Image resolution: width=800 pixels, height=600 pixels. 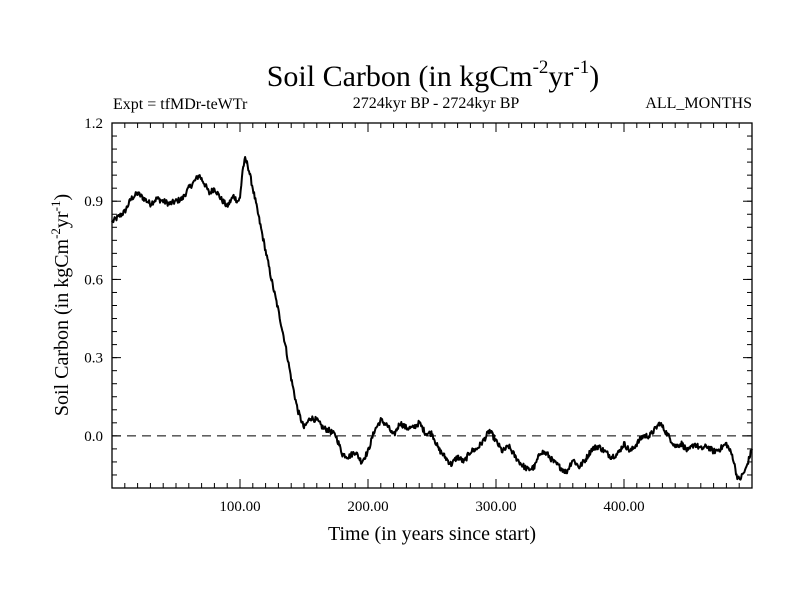 I want to click on months-label: ALL_MONTHS, so click(x=698, y=103).